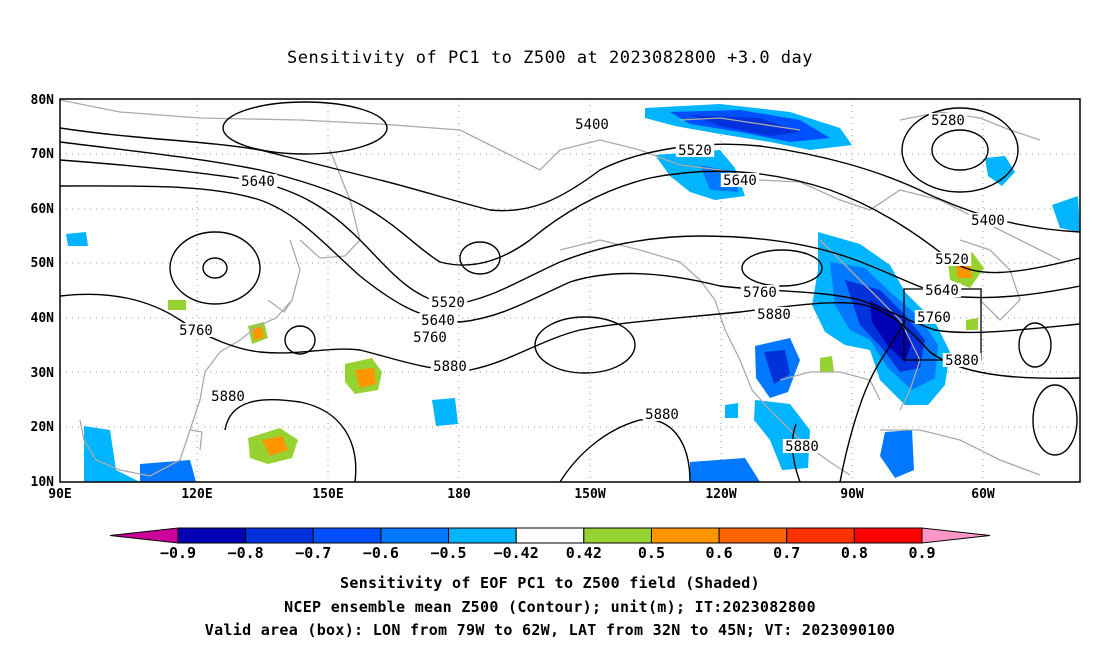 The width and height of the screenshot is (1100, 650). Describe the element at coordinates (589, 494) in the screenshot. I see `lon-tick-150w: 150W` at that location.